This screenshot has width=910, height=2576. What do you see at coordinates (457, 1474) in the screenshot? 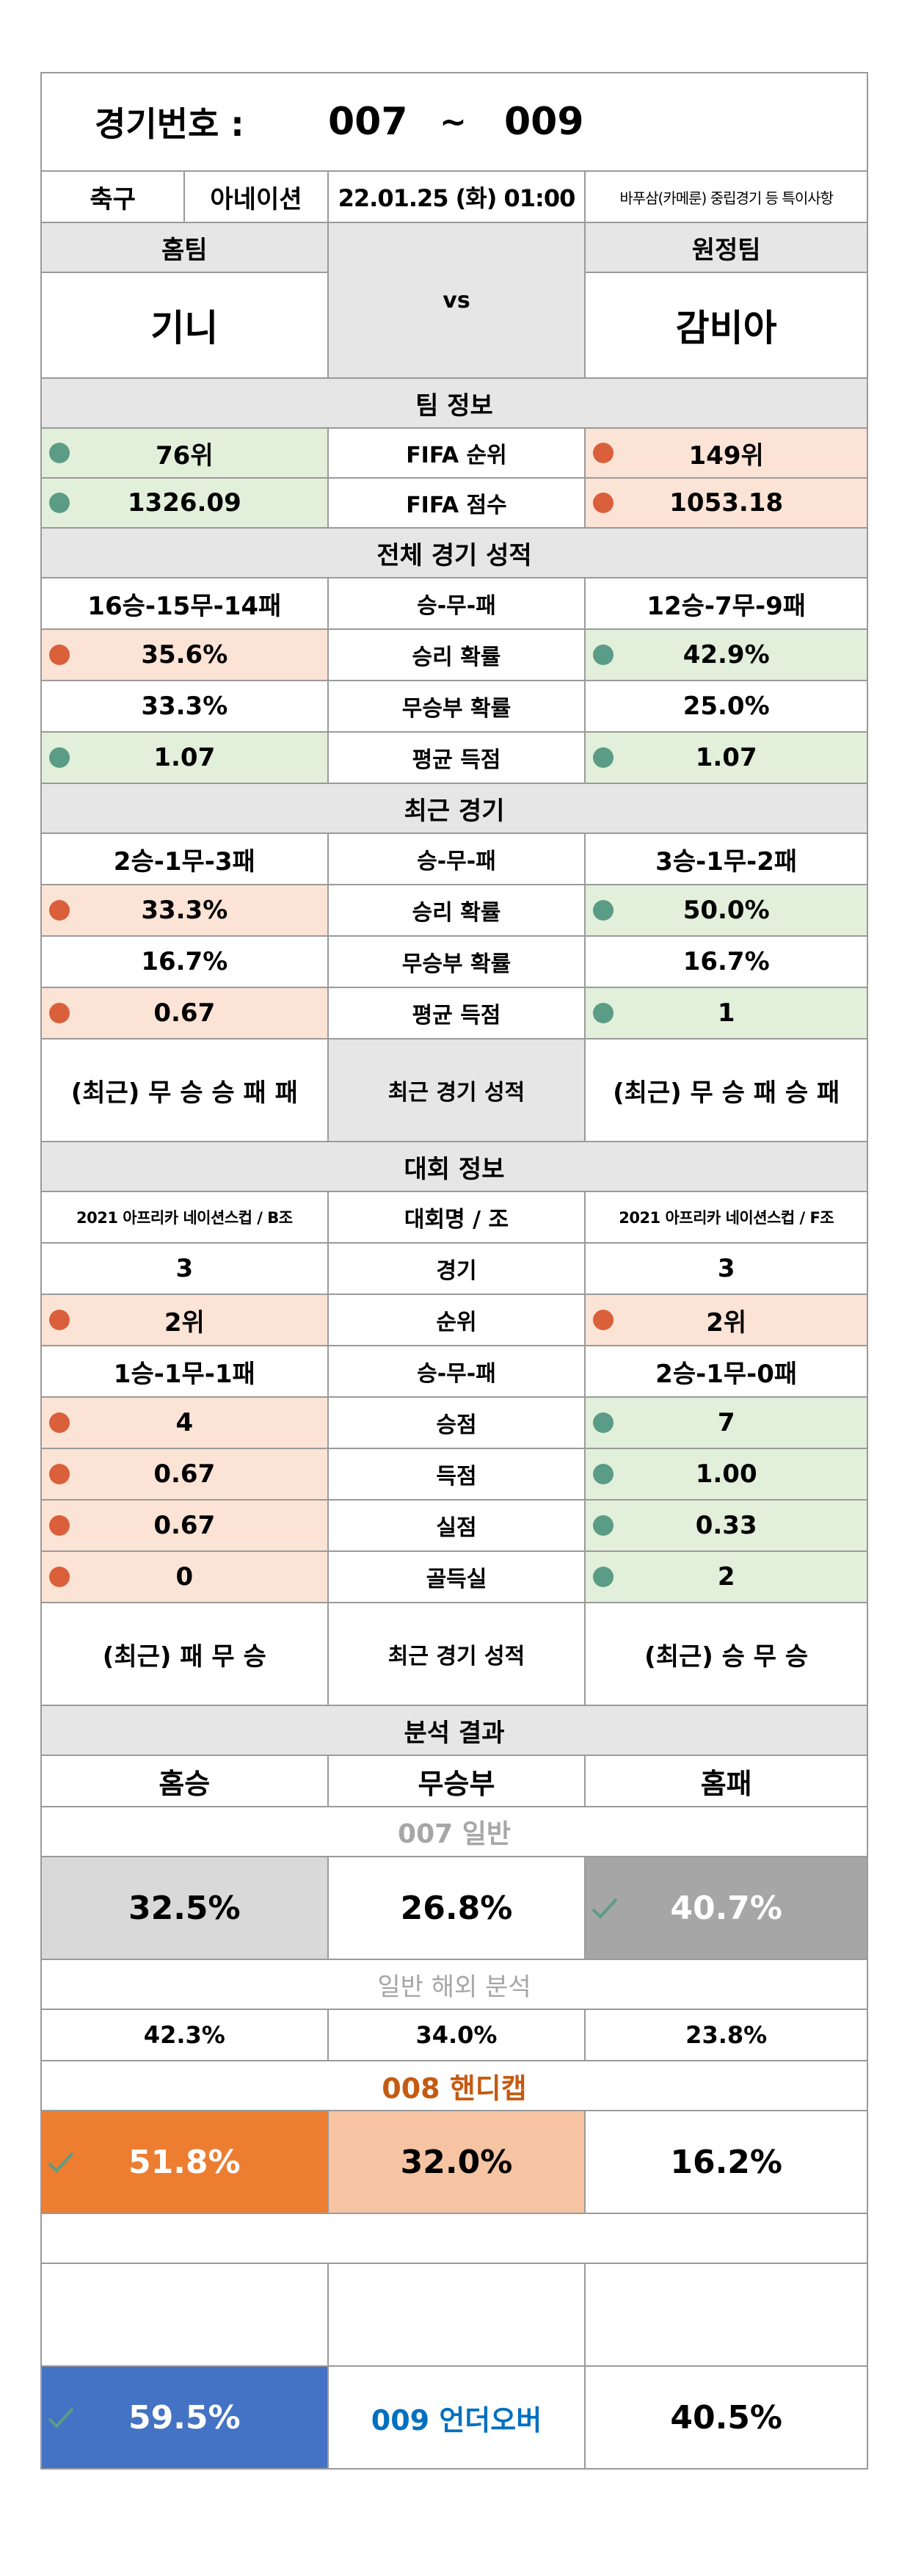
I see `stat-label: 득점` at bounding box center [457, 1474].